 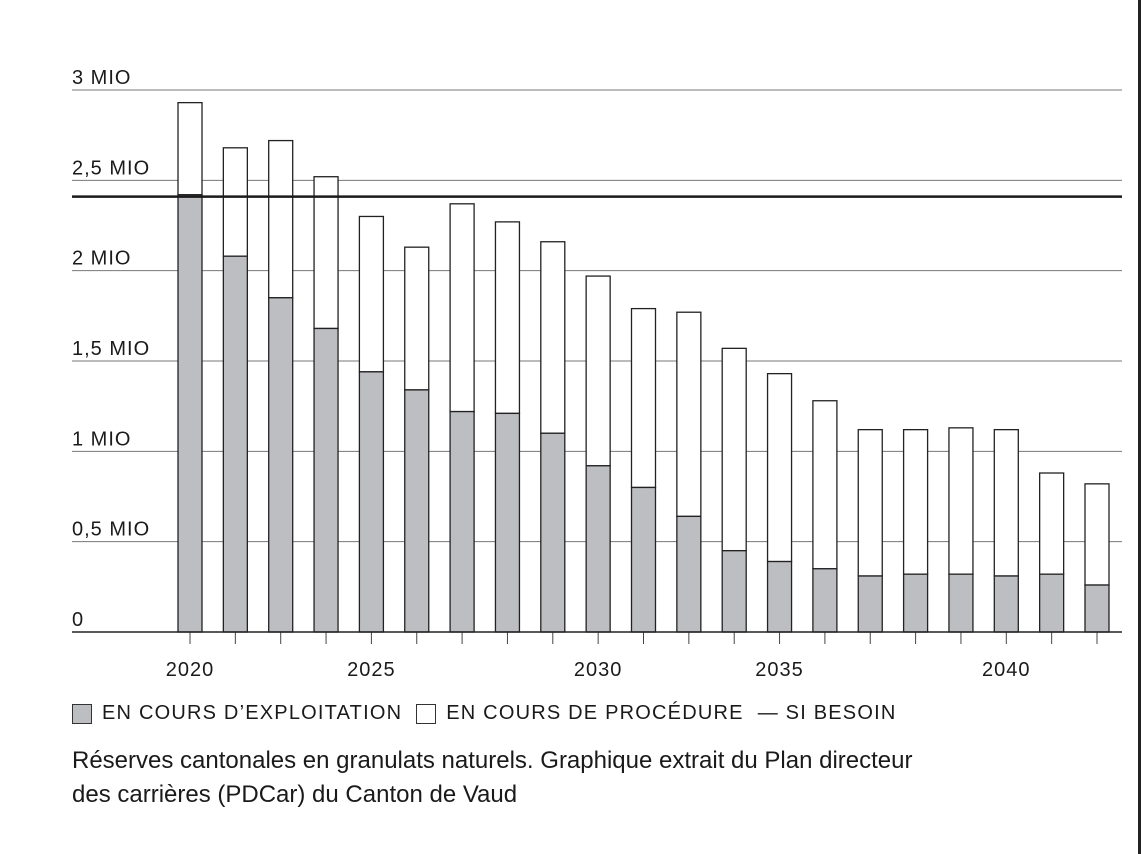 I want to click on caption-line-2: des carrières (PDCar) du Canton de Vaud, so click(x=295, y=794).